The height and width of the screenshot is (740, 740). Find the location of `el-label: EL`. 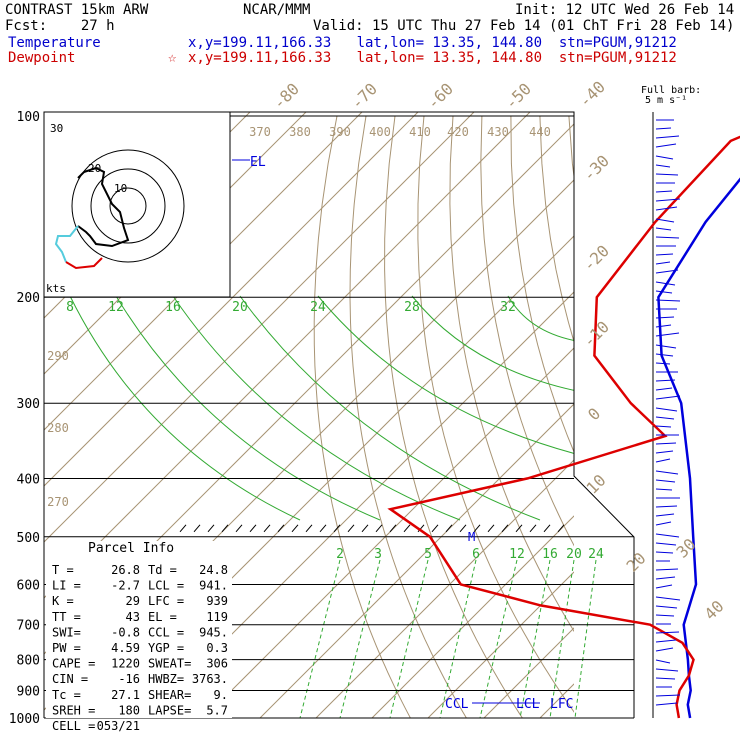

el-label: EL is located at coordinates (258, 162).